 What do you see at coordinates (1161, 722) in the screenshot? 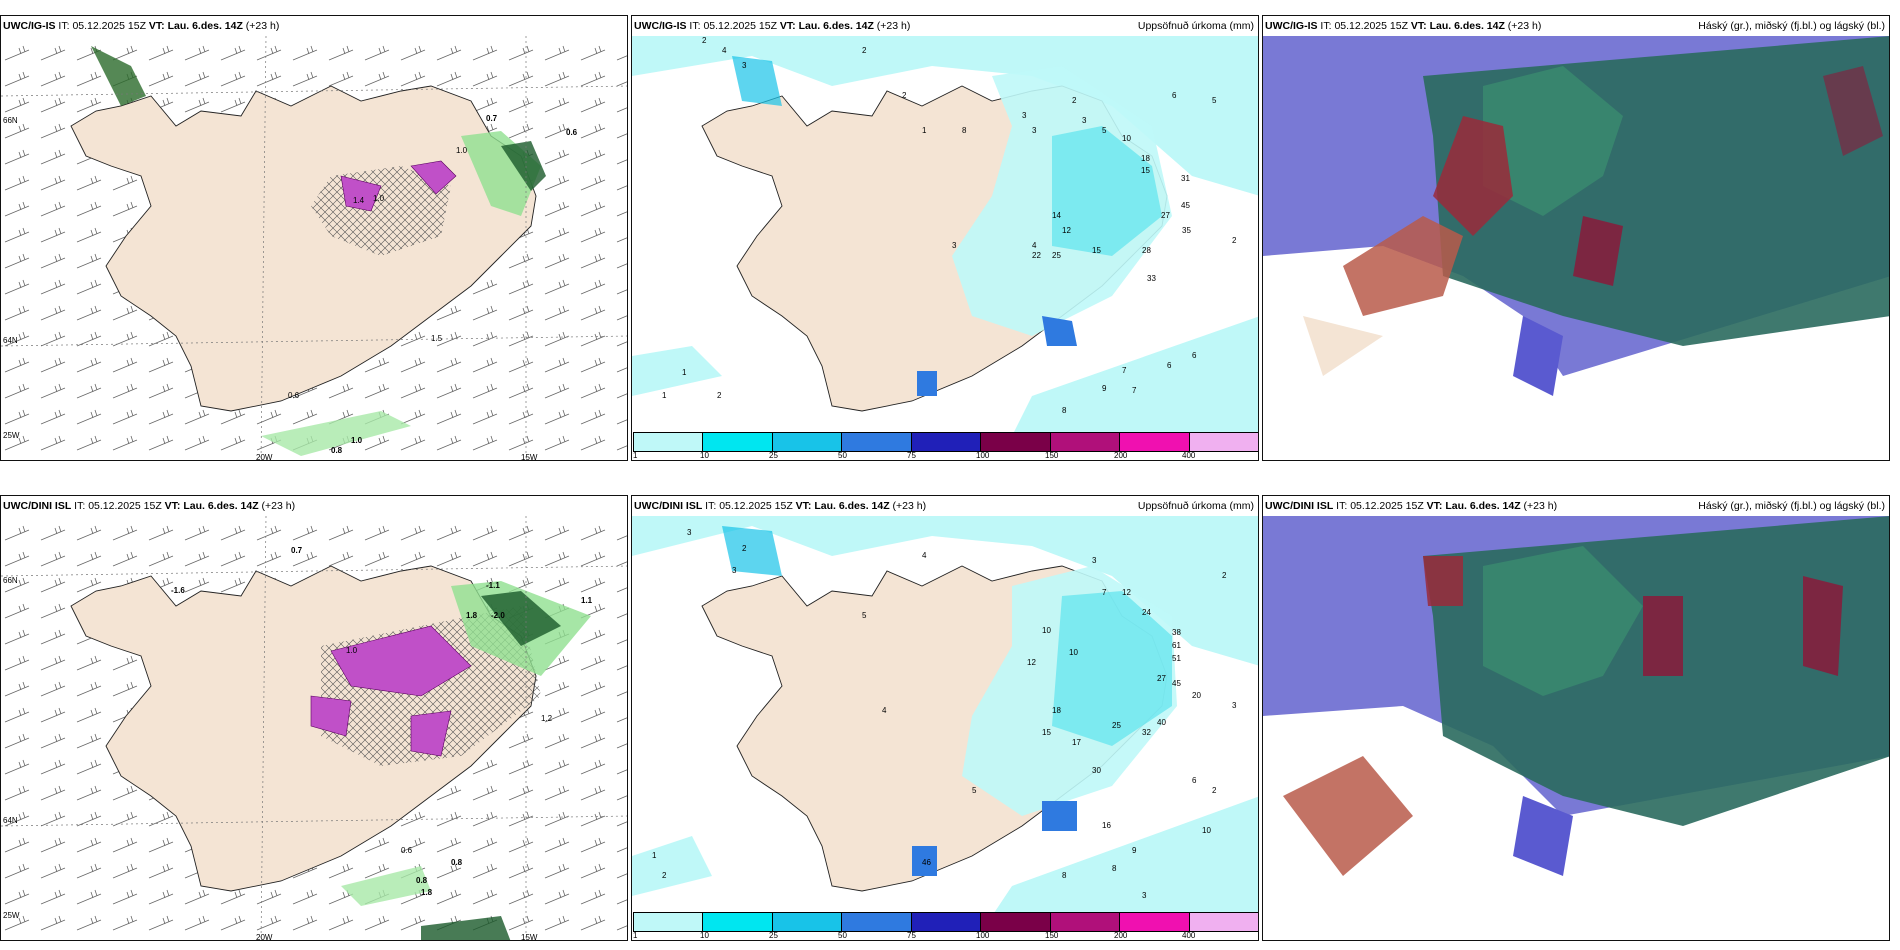
I see `precip-value: 40` at bounding box center [1161, 722].